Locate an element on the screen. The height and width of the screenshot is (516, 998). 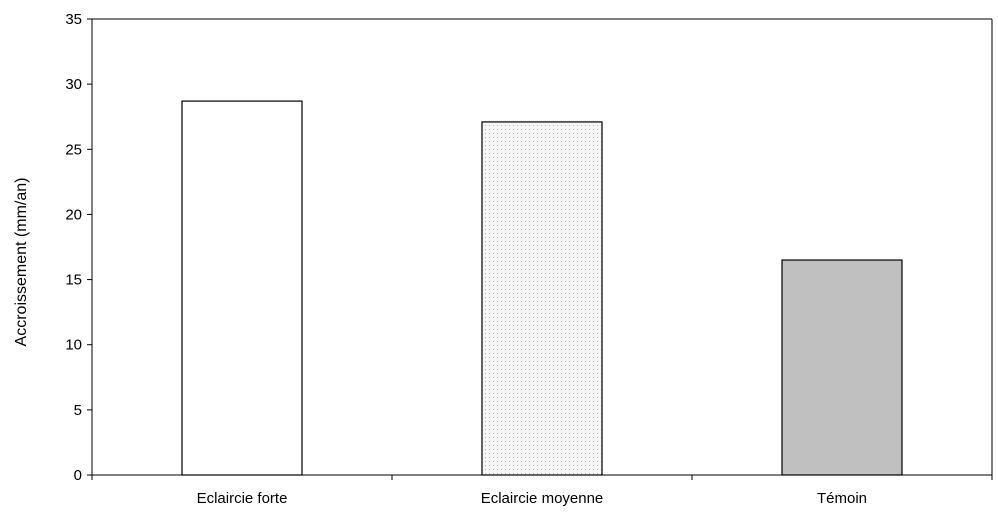
y-tick-label: 0 is located at coordinates (78, 475).